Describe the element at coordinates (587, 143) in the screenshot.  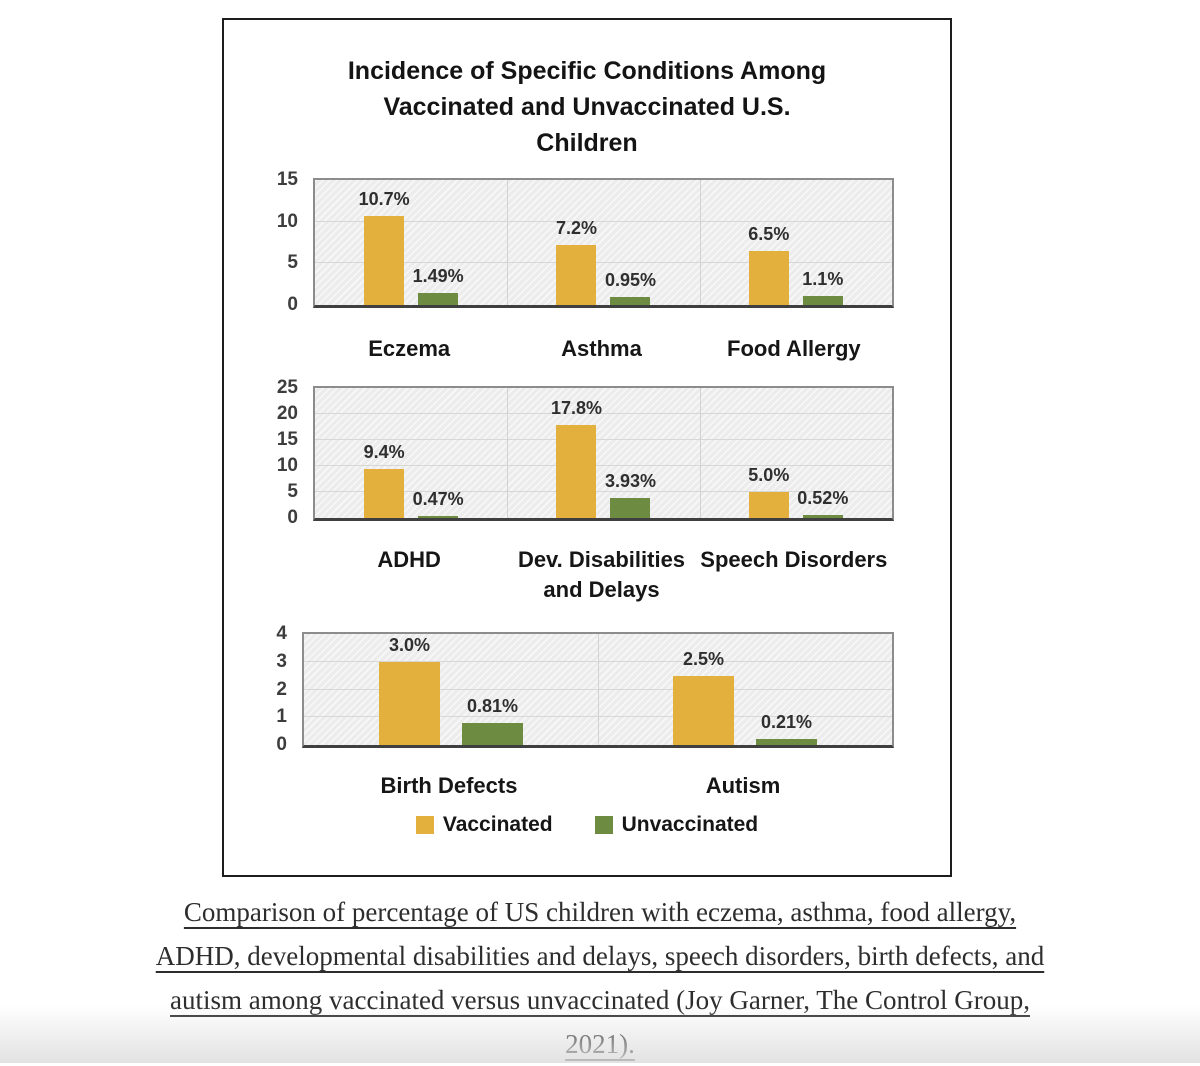
I see `chart-title-line: Children` at that location.